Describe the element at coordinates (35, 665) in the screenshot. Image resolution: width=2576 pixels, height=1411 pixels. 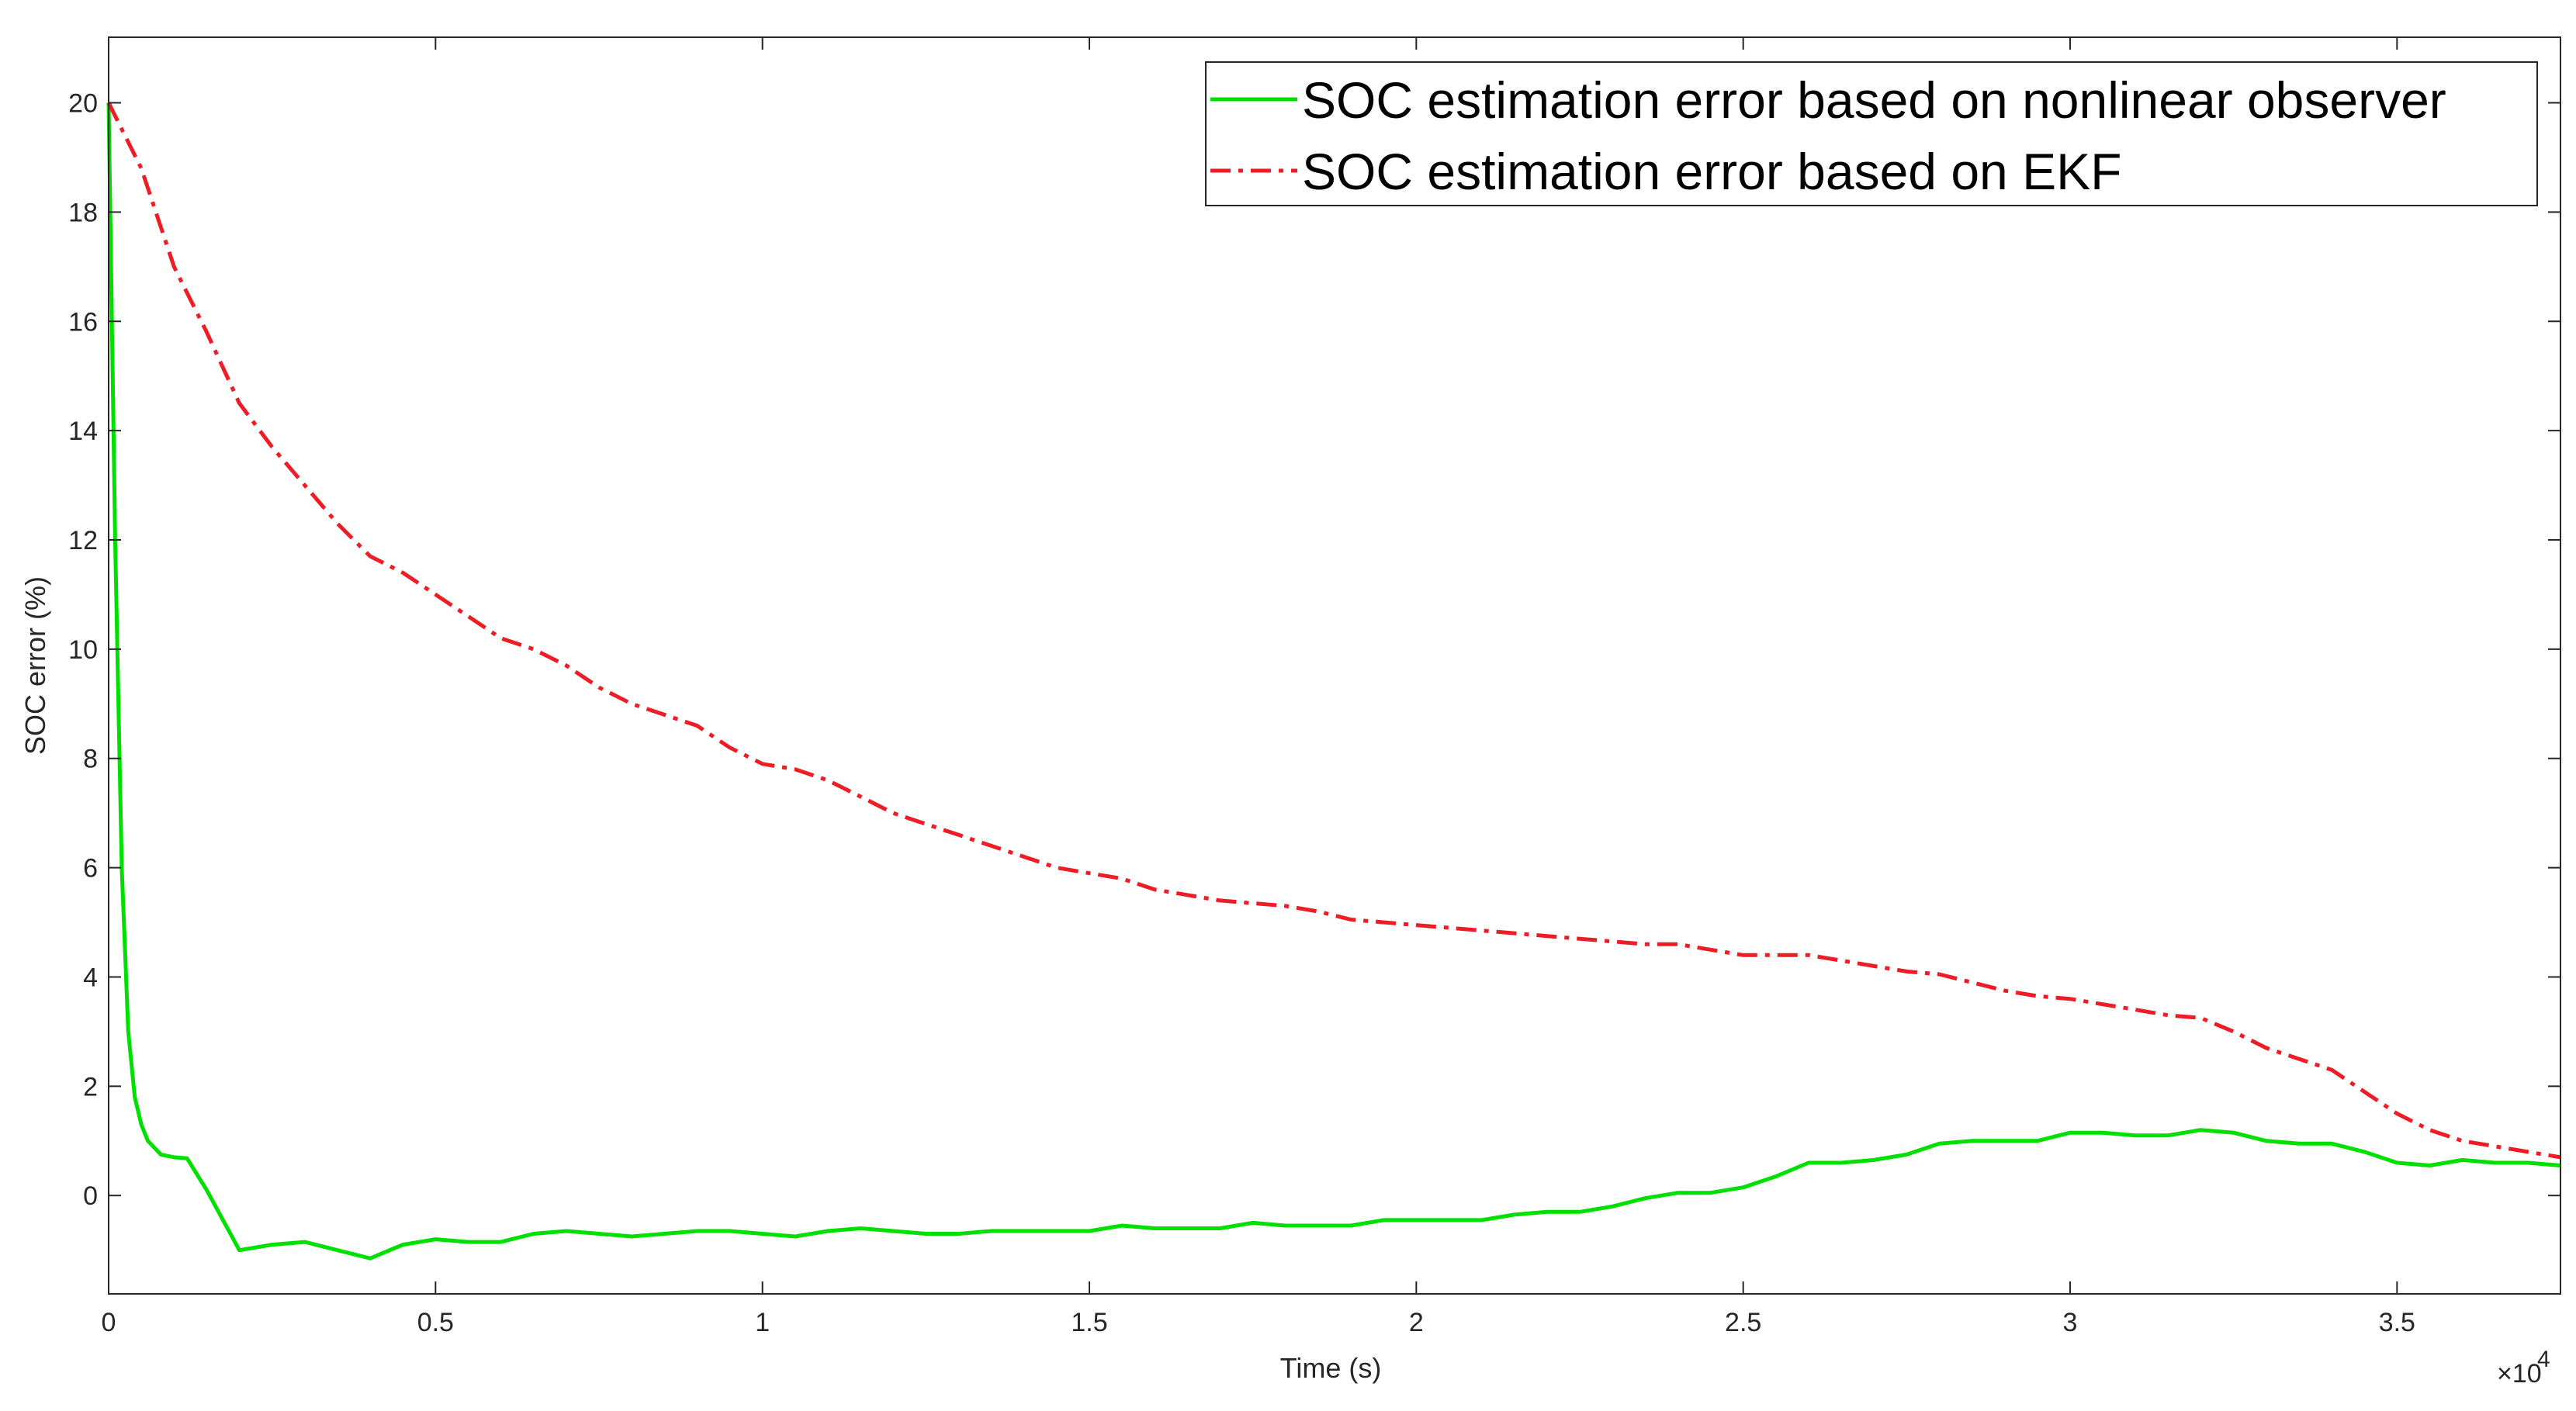
I see `y-axis-label: SOC error (%)` at that location.